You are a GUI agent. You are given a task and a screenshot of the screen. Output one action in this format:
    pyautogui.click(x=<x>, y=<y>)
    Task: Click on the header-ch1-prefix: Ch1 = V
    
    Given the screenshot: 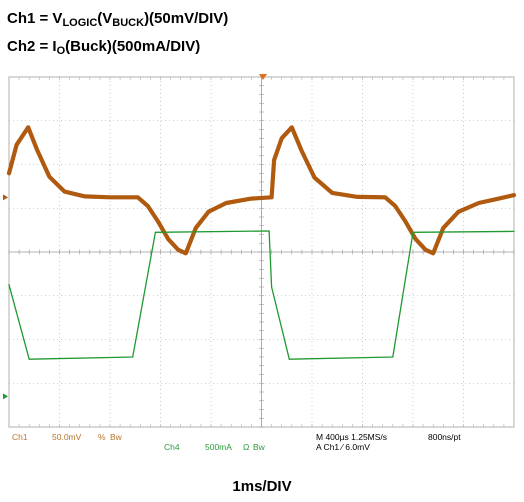 What is the action you would take?
    pyautogui.click(x=35, y=18)
    